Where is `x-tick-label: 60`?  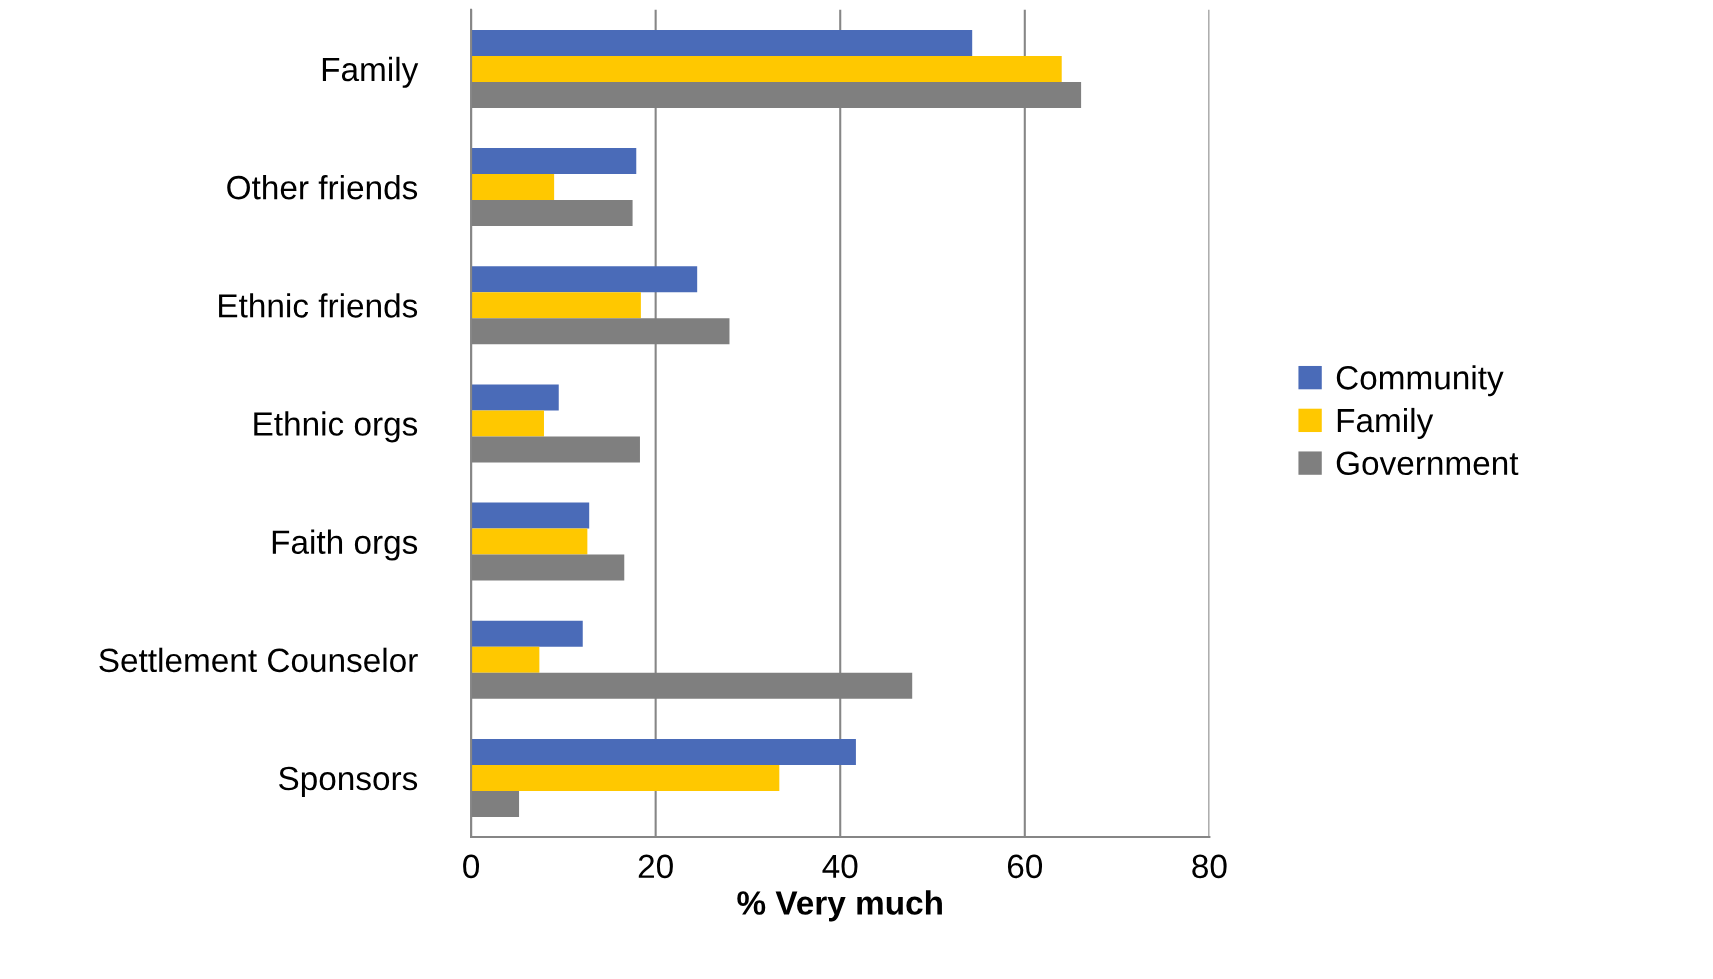
x-tick-label: 60 is located at coordinates (1025, 866).